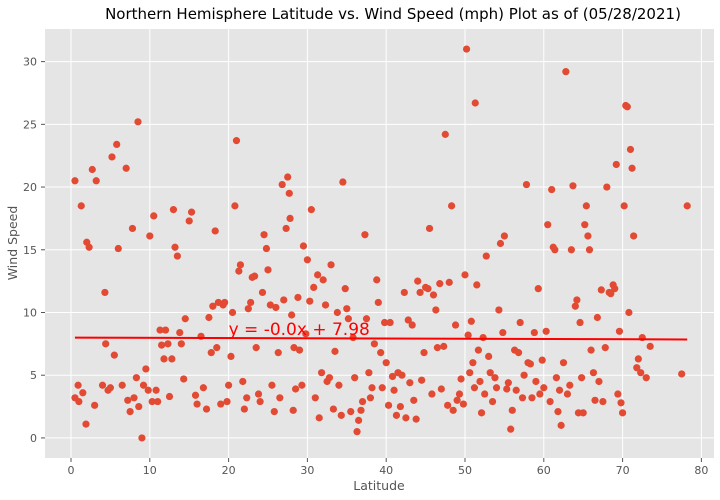 Image resolution: width=720 pixels, height=500 pixels. What do you see at coordinates (30, 62) in the screenshot?
I see `y-tick-label: 30` at bounding box center [30, 62].